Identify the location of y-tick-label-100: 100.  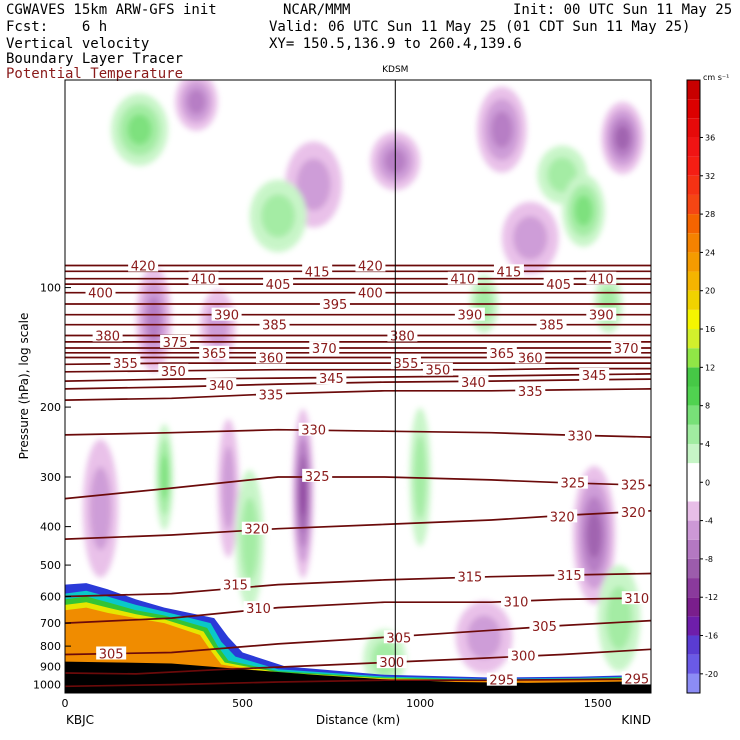
(50, 288).